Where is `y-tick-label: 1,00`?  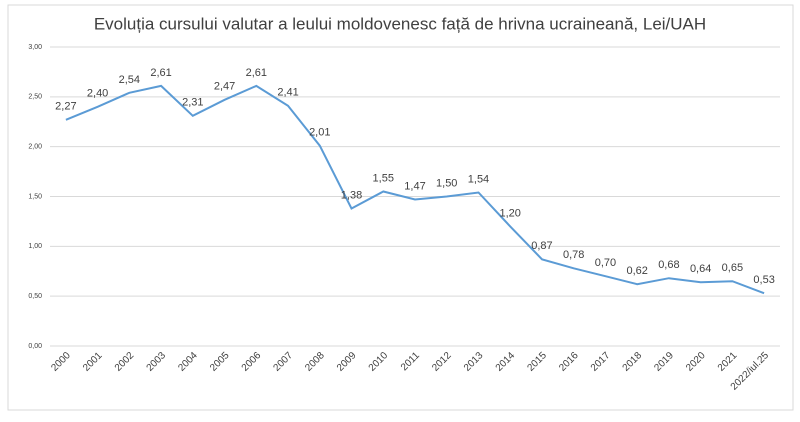 y-tick-label: 1,00 is located at coordinates (35, 246).